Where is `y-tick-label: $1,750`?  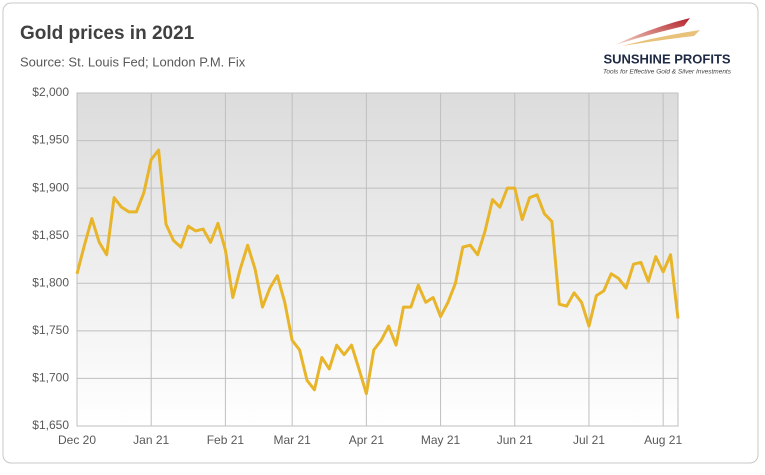 y-tick-label: $1,750 is located at coordinates (50, 330).